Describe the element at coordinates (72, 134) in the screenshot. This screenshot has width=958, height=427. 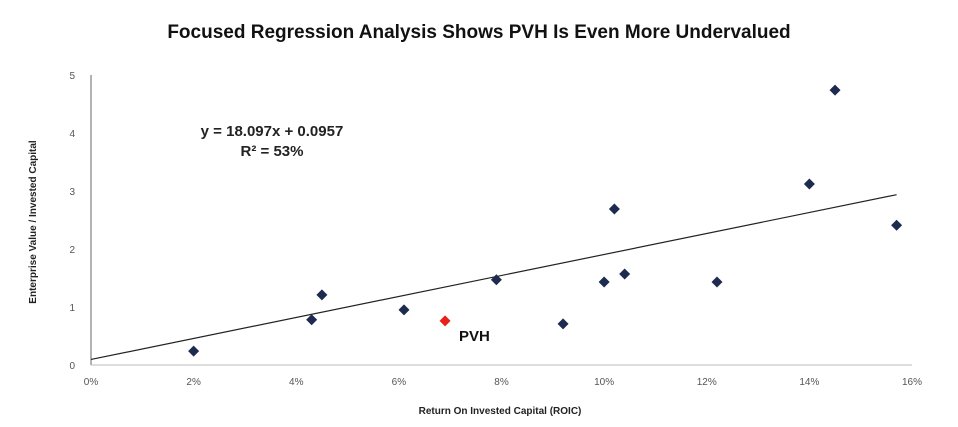
I see `y-tick-label: 4` at that location.